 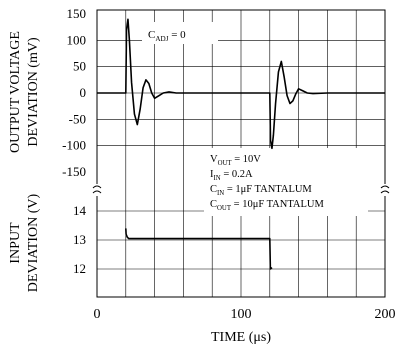 What do you see at coordinates (241, 337) in the screenshot?
I see `x-axis-label: TIME (μs)` at bounding box center [241, 337].